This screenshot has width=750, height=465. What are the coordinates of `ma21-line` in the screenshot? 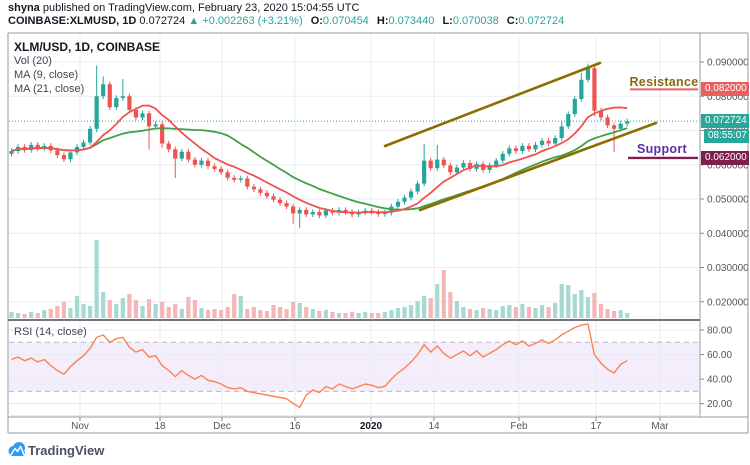 It's located at (319, 169).